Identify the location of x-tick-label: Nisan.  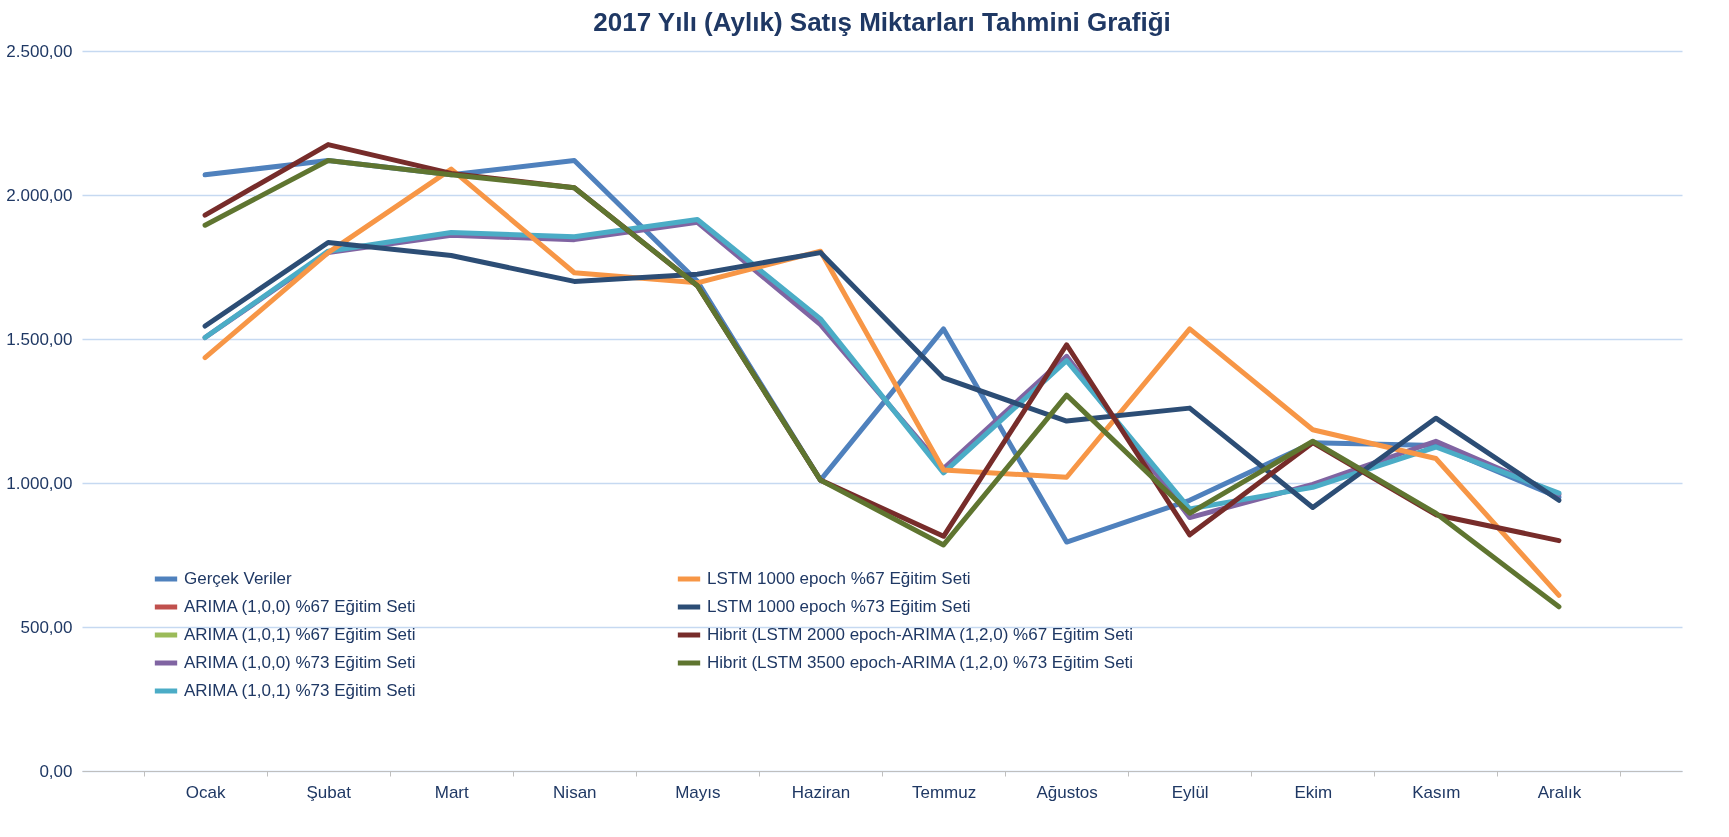
(575, 792).